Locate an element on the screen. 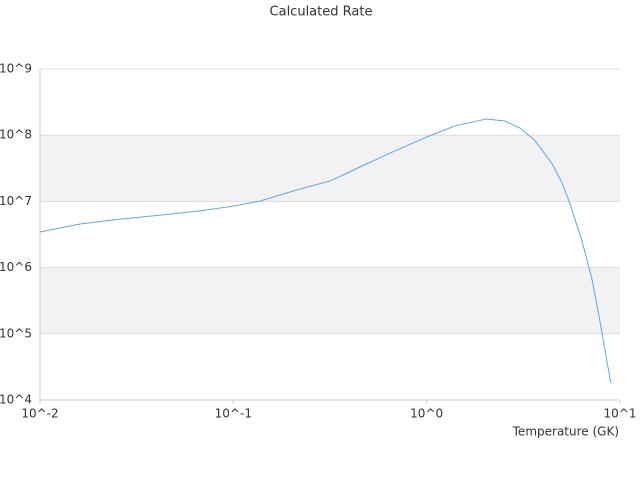  x-tick-label: 10^-2 is located at coordinates (39, 414).